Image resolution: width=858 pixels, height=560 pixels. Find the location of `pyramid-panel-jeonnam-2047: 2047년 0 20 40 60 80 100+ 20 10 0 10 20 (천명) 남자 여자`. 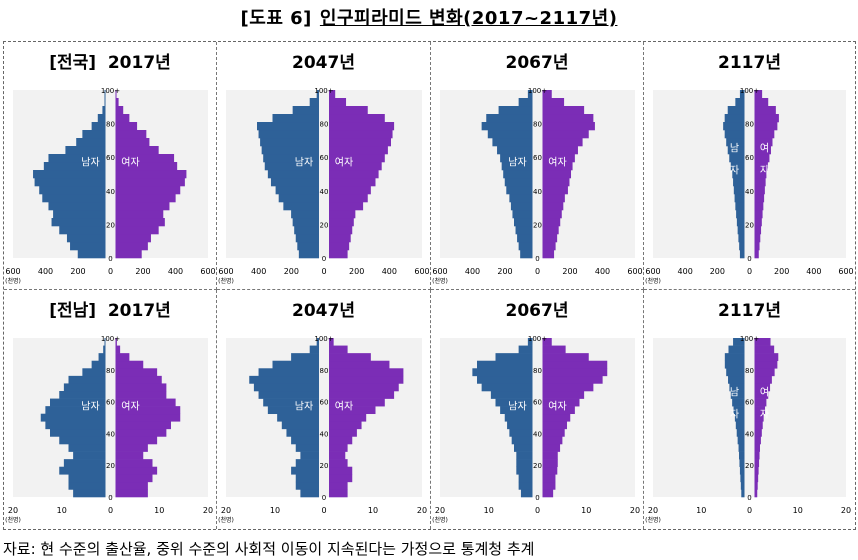

pyramid-panel-jeonnam-2047: 2047년 0 20 40 60 80 100+ 20 10 0 10 20 (천명) 남자 여자 is located at coordinates (324, 409).